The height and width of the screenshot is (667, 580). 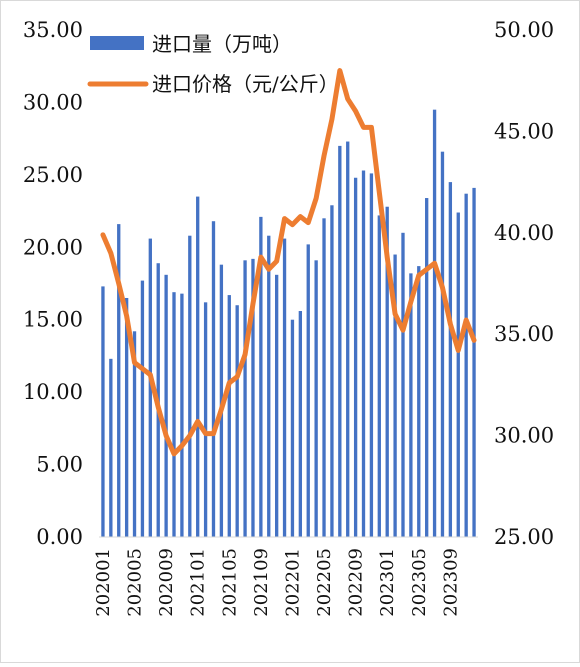 What do you see at coordinates (324, 582) in the screenshot?
I see `x-tick-label: 202205` at bounding box center [324, 582].